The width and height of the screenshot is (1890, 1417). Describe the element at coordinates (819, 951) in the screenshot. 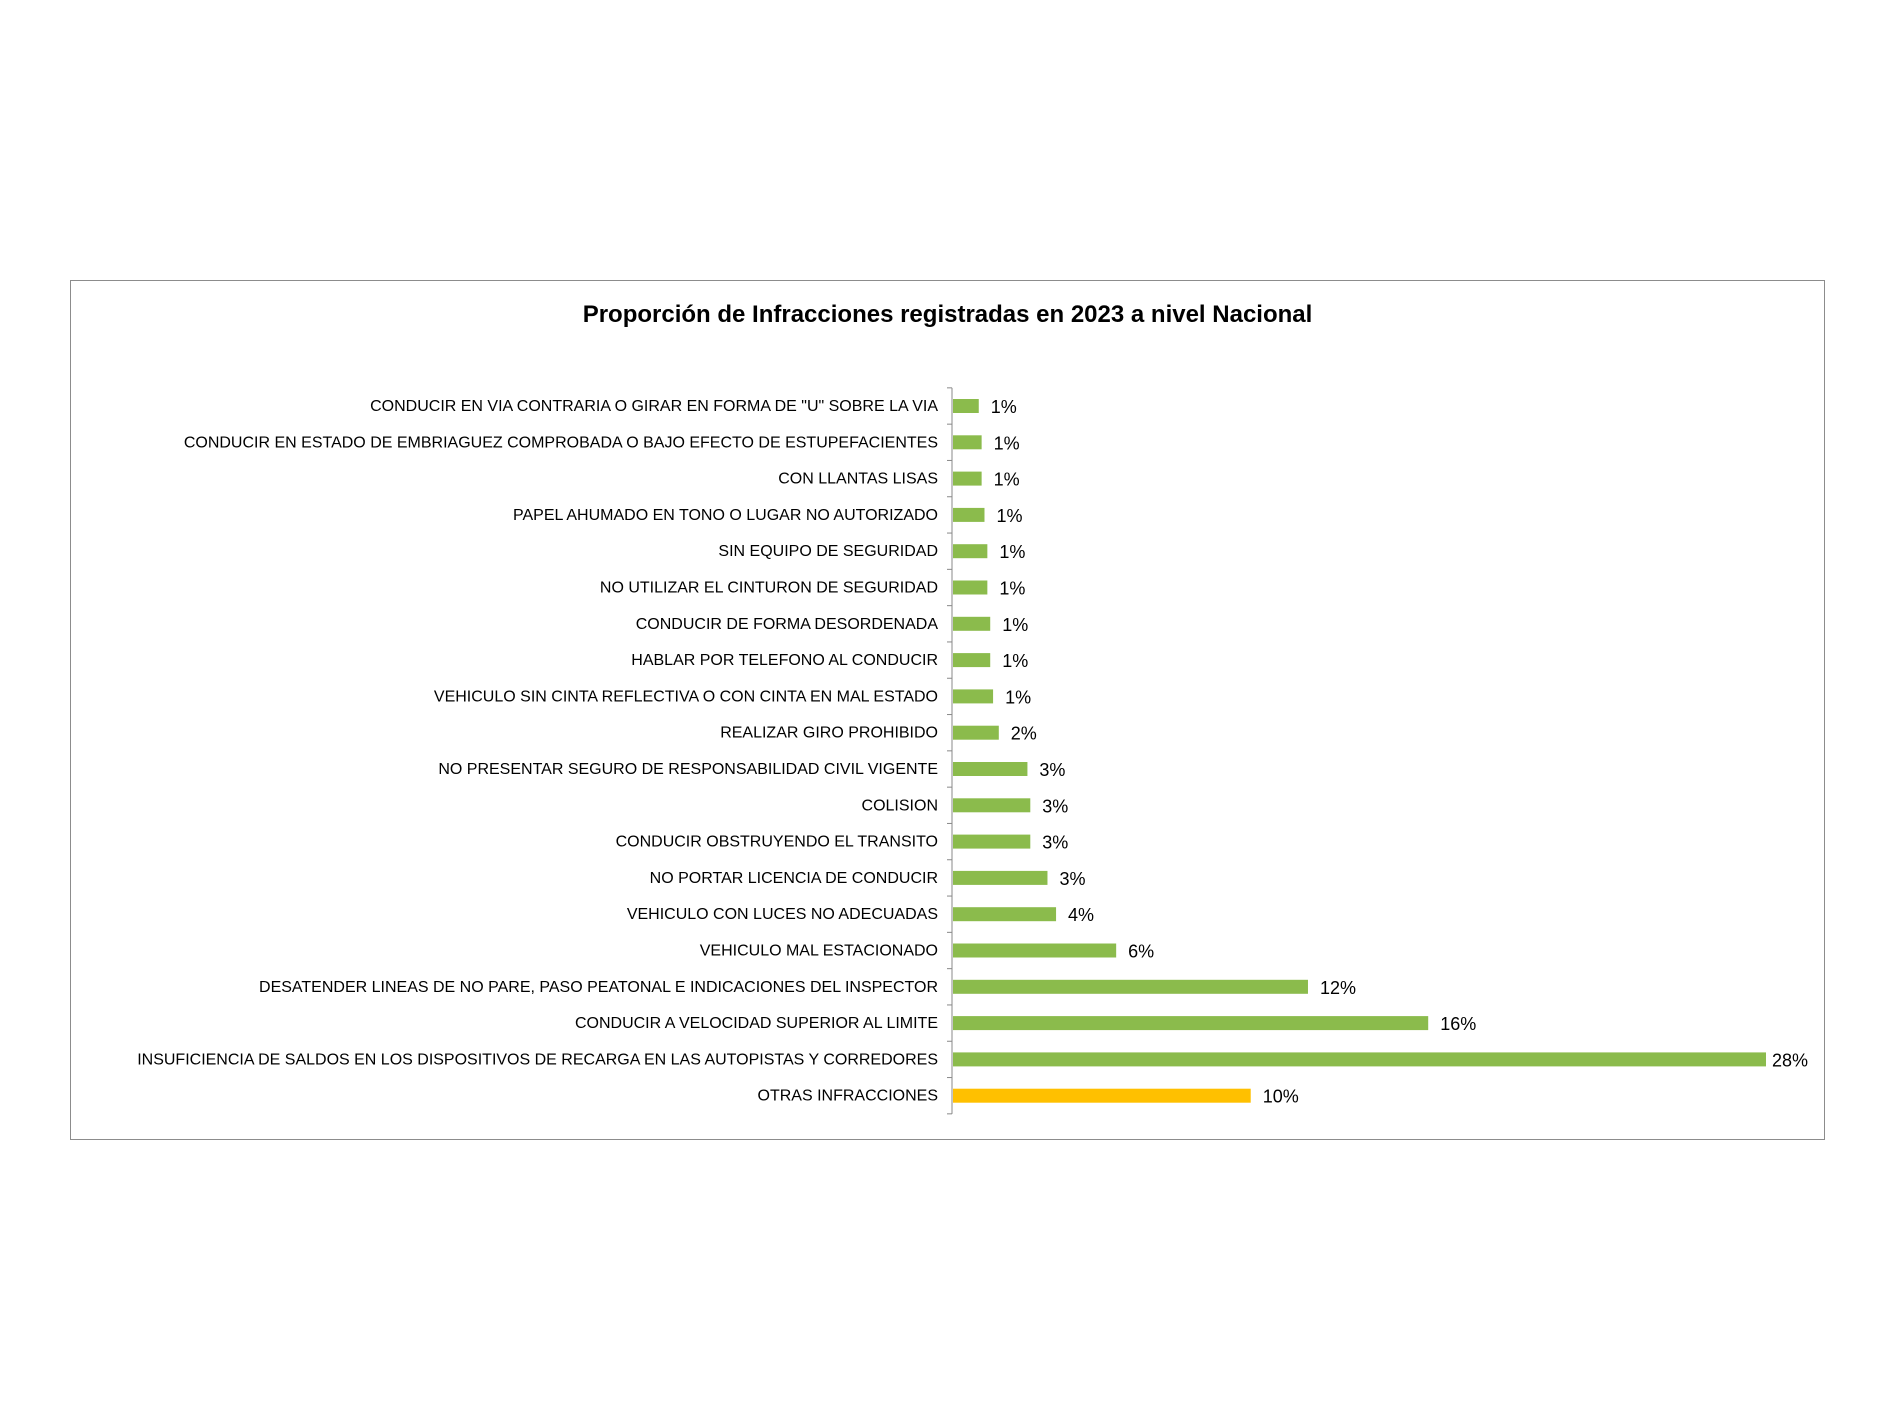

I see `category-label: VEHICULO MAL ESTACIONADO` at that location.